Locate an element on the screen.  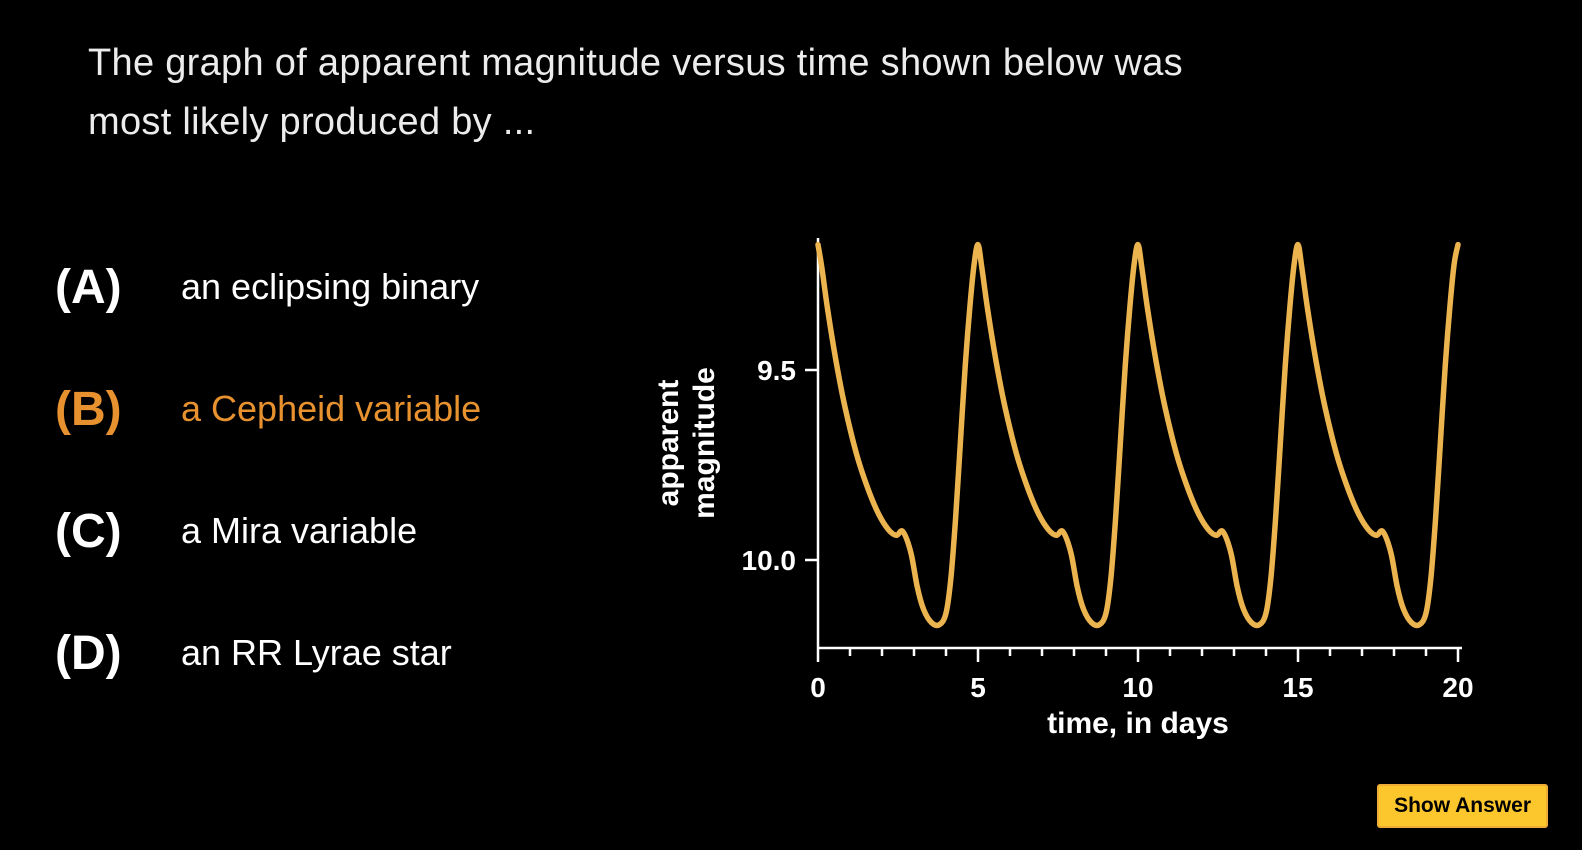
option-b: (B) a Cepheid variable is located at coordinates (268, 409).